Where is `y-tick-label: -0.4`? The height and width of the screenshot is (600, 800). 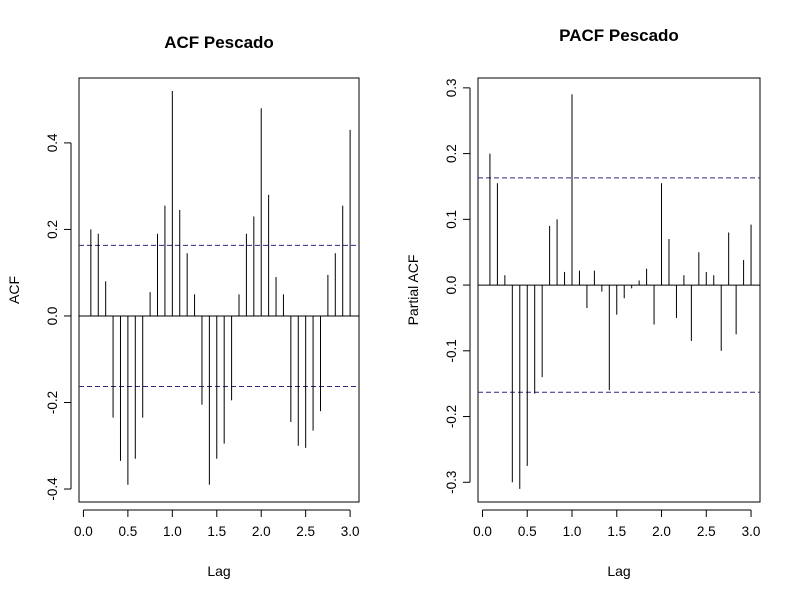
y-tick-label: -0.4 is located at coordinates (52, 489).